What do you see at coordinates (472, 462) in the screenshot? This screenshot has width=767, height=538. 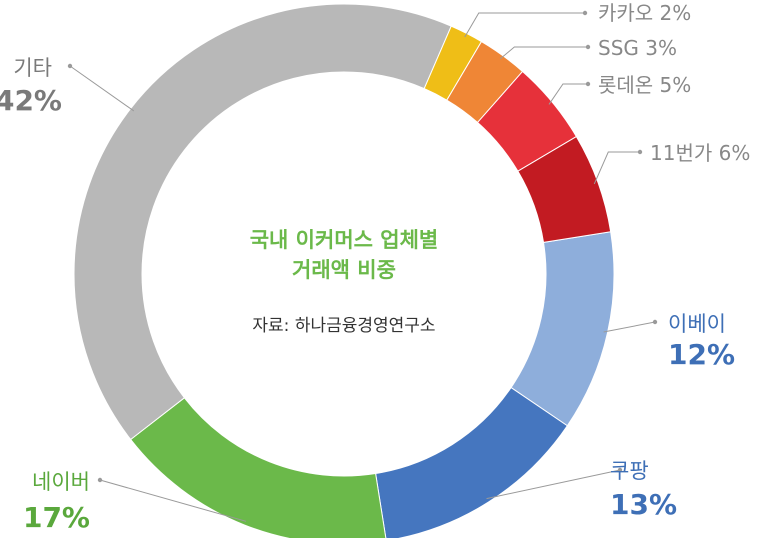 I see `slice-쿠팡` at bounding box center [472, 462].